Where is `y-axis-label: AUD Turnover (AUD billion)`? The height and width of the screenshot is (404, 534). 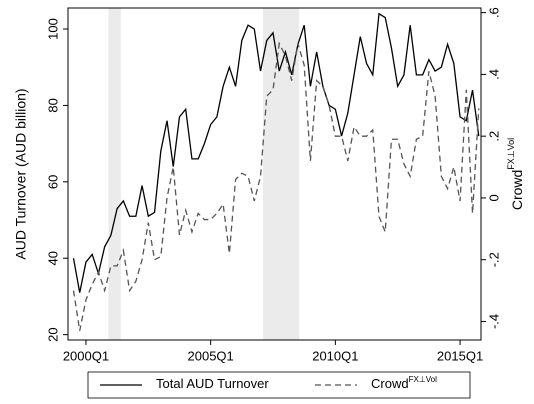 y-axis-label: AUD Turnover (AUD billion) is located at coordinates (21, 173).